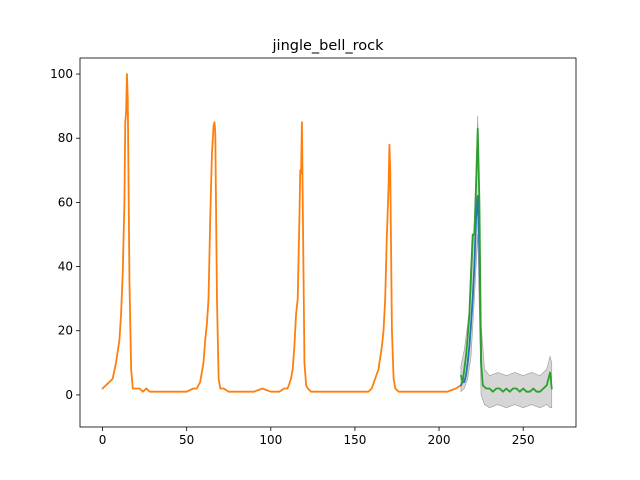  Describe the element at coordinates (439, 440) in the screenshot. I see `x-tick-label: 200` at that location.